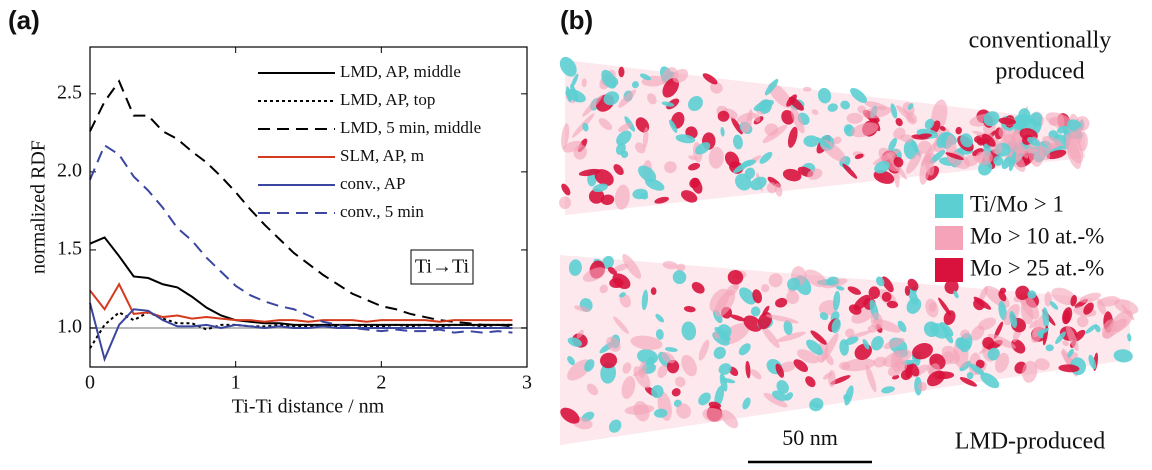  I want to click on legend-label: LMD, AP, top, so click(387, 99).